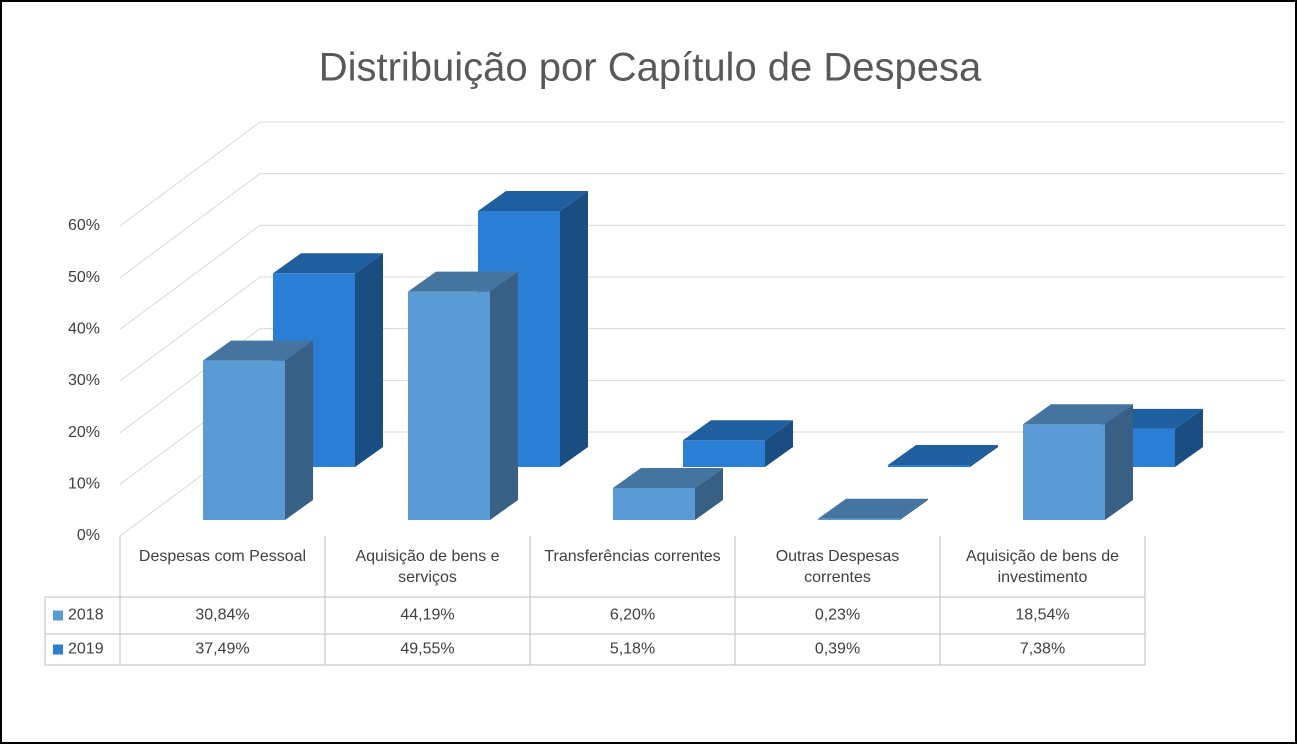 Image resolution: width=1297 pixels, height=744 pixels. What do you see at coordinates (1042, 649) in the screenshot?
I see `table-value: 7,38%` at bounding box center [1042, 649].